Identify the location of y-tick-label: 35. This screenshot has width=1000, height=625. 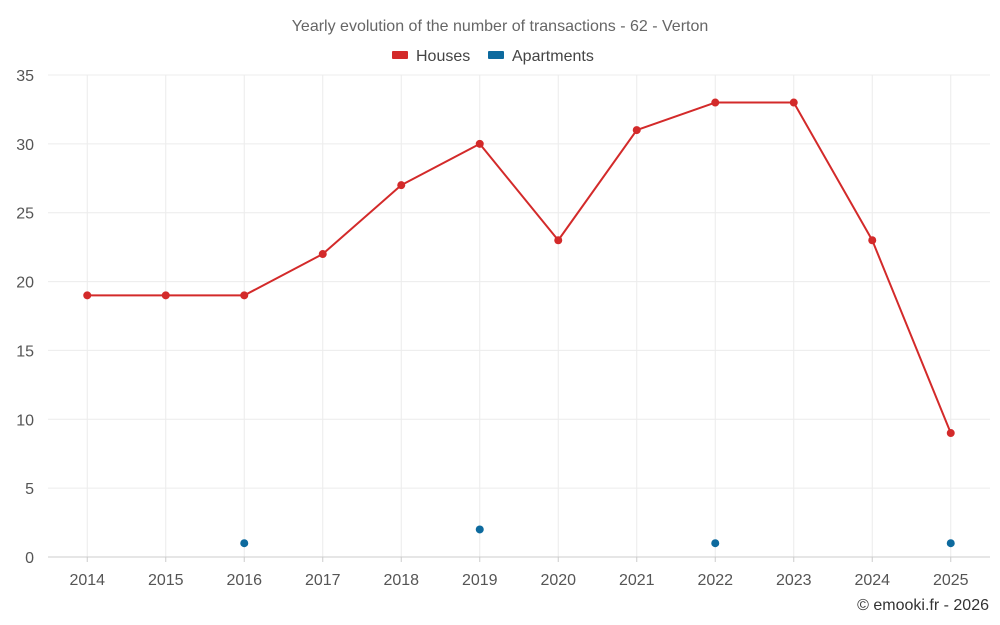
(25, 76).